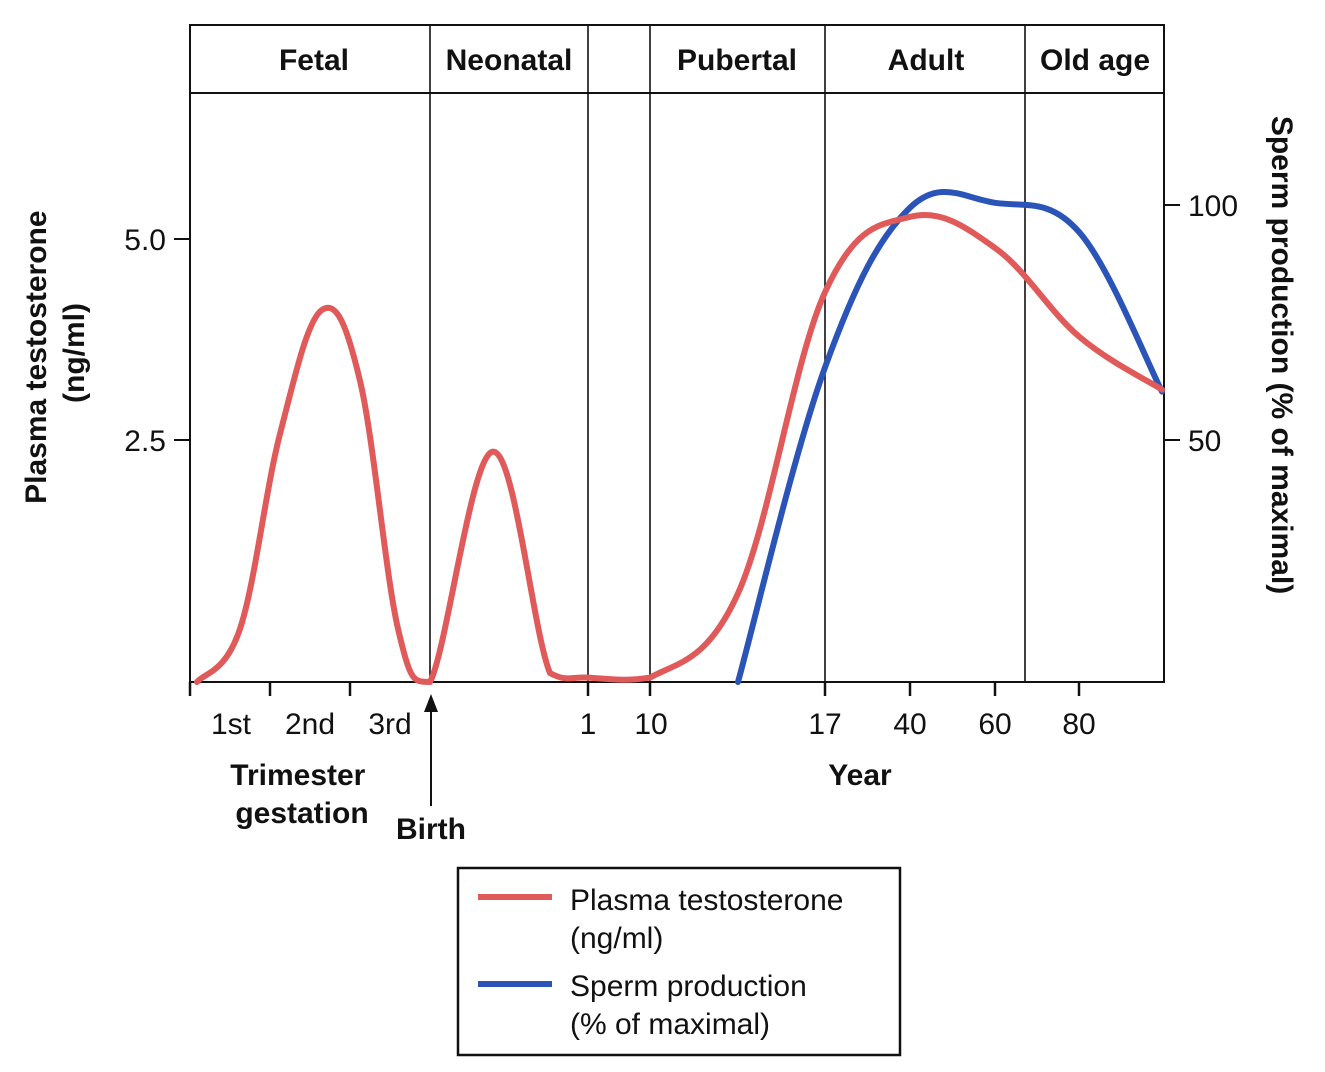  I want to click on phase-label-old-age: Old age, so click(1095, 60).